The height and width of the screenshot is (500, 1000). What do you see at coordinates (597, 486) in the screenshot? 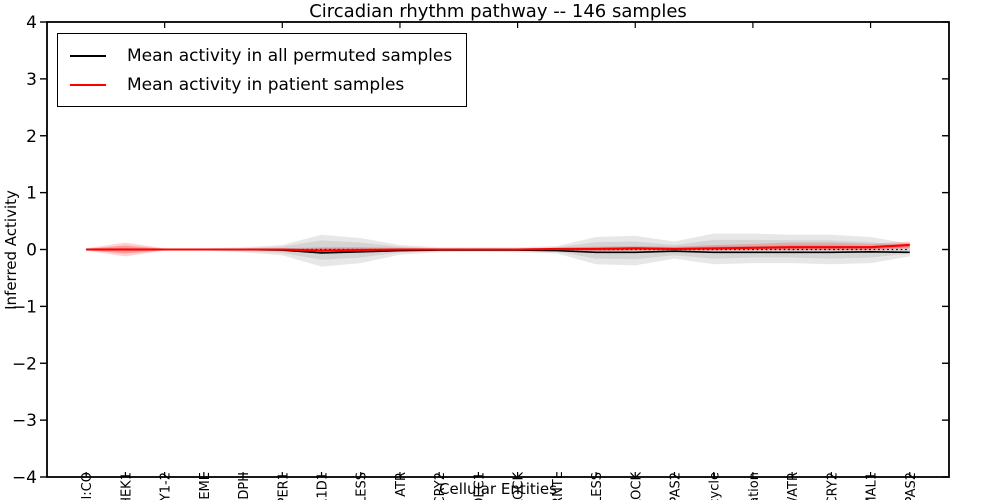
I see `entity-label: PER1/TIMELESS` at bounding box center [597, 486].